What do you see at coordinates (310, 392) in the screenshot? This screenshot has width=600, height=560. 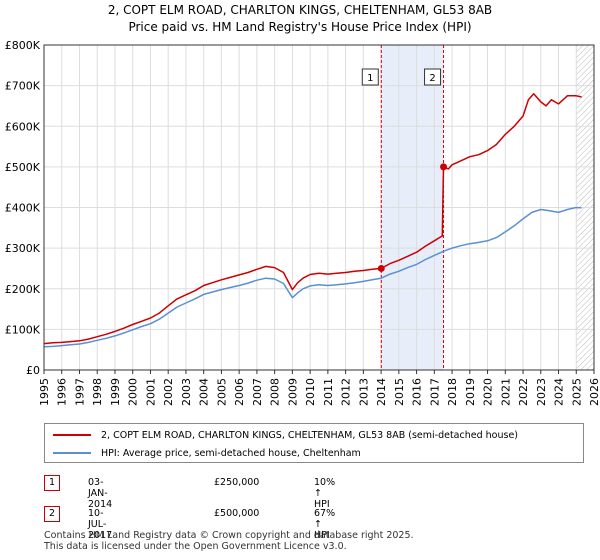 I see `x-tick-label: 2010` at bounding box center [310, 392].